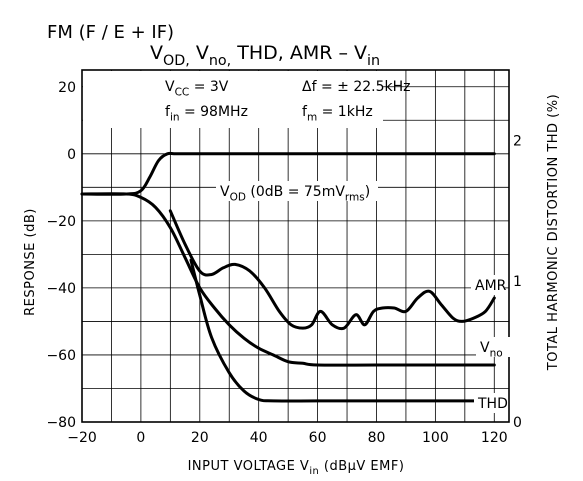 The image size is (583, 481). I want to click on chart-title: VOD,​ Vno,​ THD, AMR – Vin​, so click(265, 55).